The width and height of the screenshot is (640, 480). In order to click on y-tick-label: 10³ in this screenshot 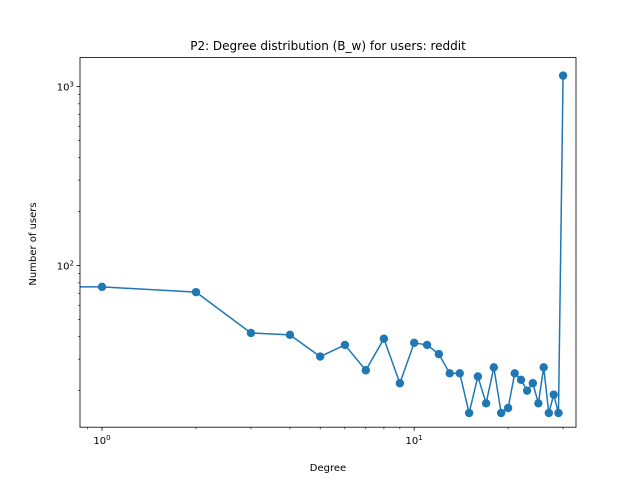, I will do `click(65, 86)`.